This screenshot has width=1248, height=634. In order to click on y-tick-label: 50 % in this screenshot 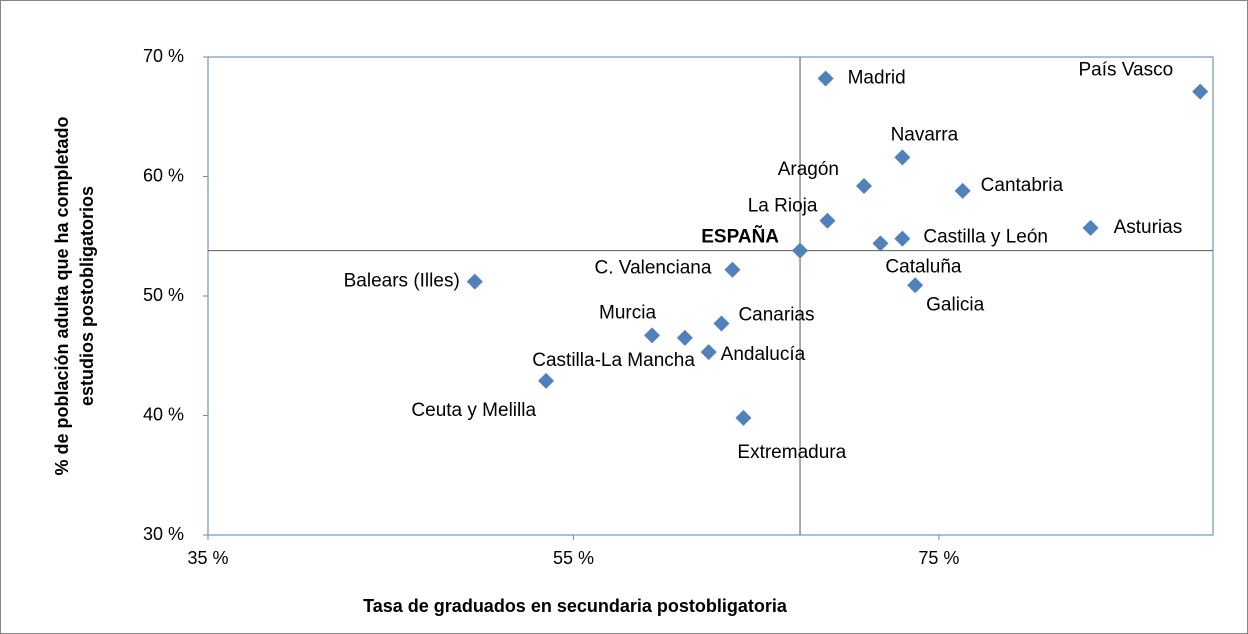, I will do `click(163, 295)`.